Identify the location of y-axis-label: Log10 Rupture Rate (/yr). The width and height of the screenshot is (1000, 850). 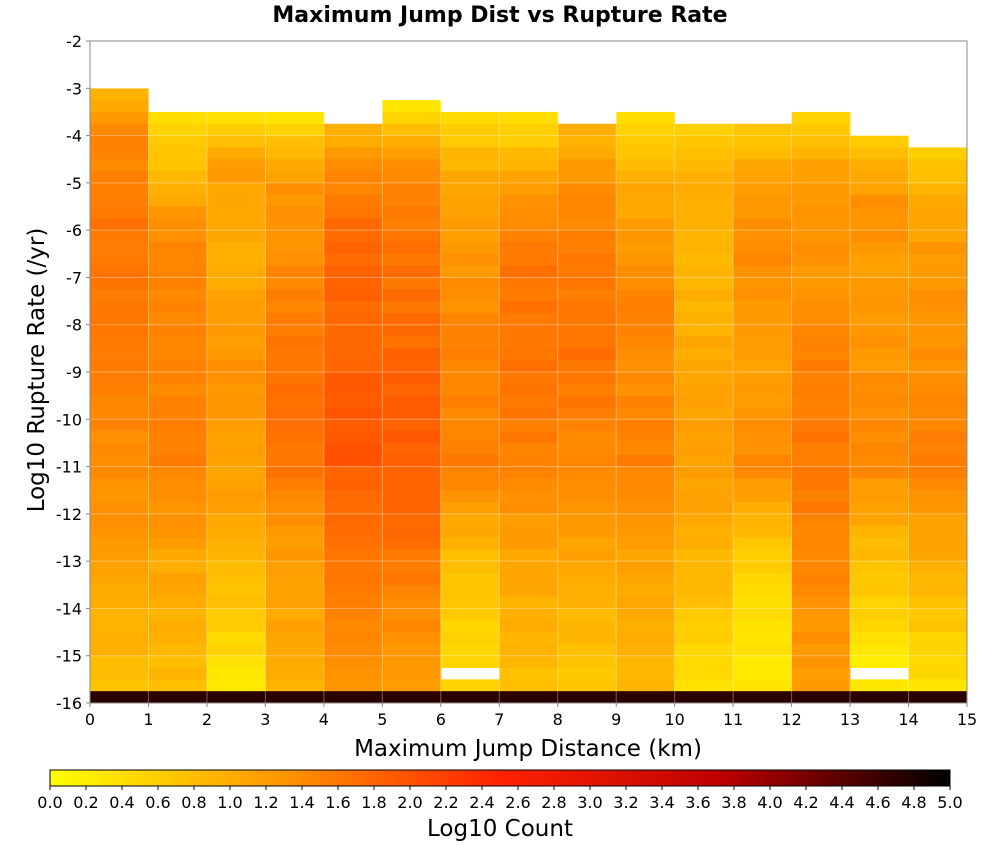
(37, 370).